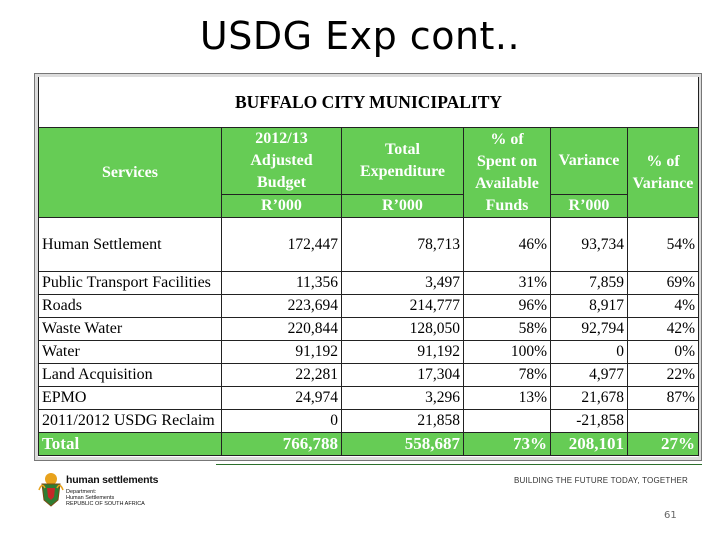 The height and width of the screenshot is (540, 720). Describe the element at coordinates (281, 244) in the screenshot. I see `row-budget: 172,447` at that location.